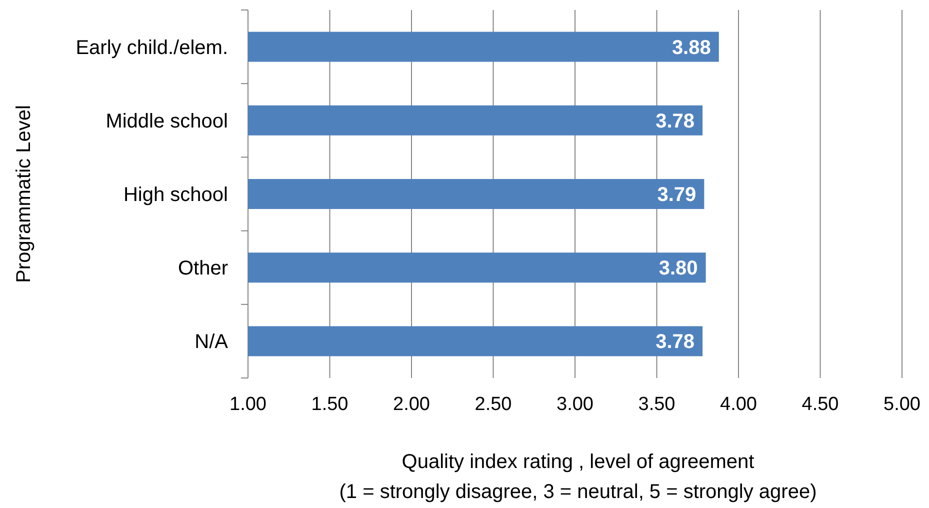  I want to click on y-tick-label: N/A, so click(211, 342).